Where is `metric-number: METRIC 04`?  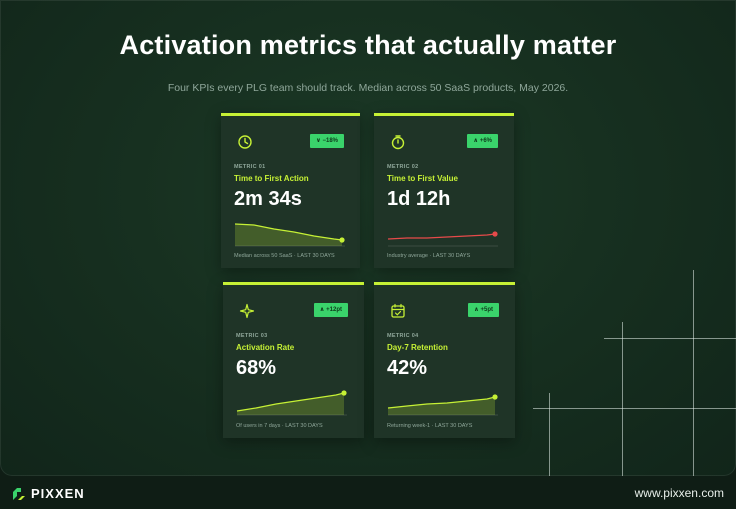 metric-number: METRIC 04 is located at coordinates (403, 336).